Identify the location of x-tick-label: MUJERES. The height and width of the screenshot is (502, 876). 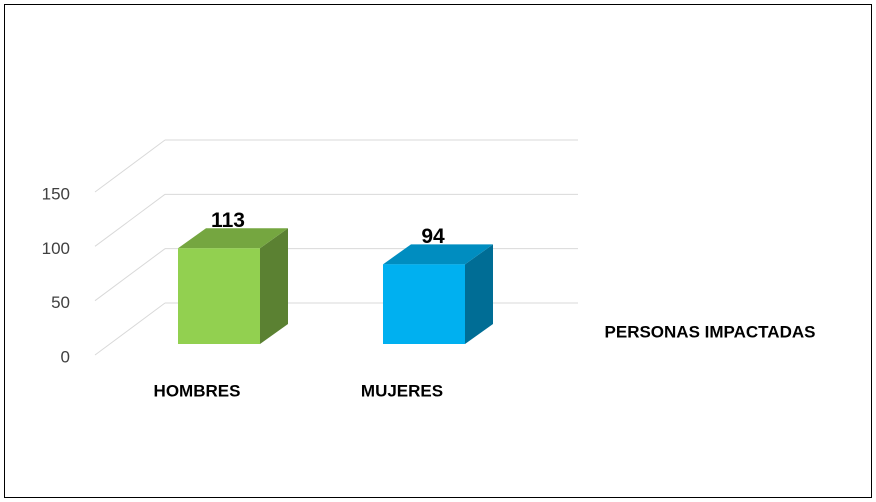
(402, 390).